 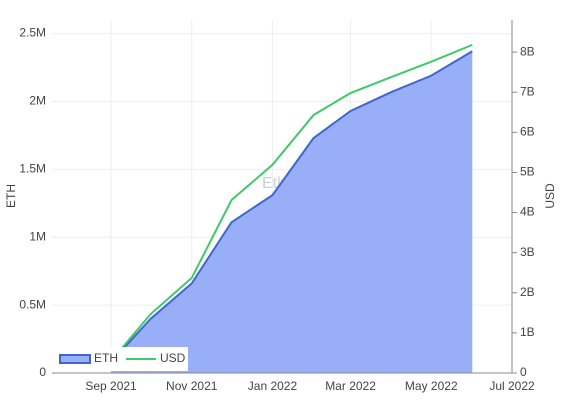 What do you see at coordinates (173, 358) in the screenshot?
I see `legend-label: USD` at bounding box center [173, 358].